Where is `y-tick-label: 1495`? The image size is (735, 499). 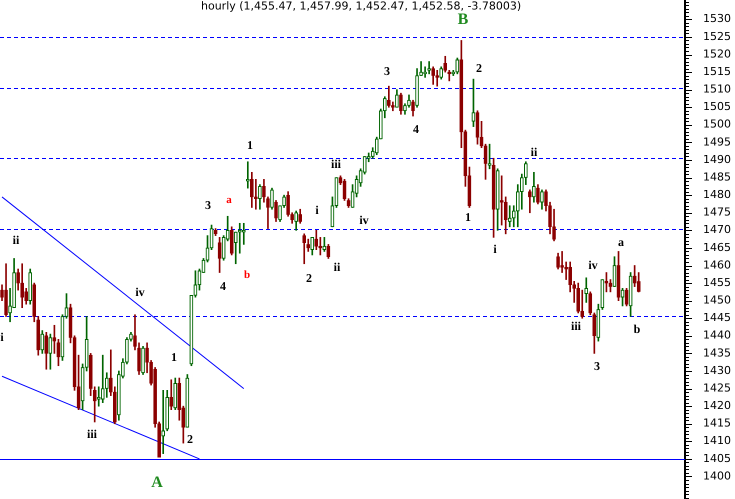
y-tick-label: 1495 is located at coordinates (717, 141).